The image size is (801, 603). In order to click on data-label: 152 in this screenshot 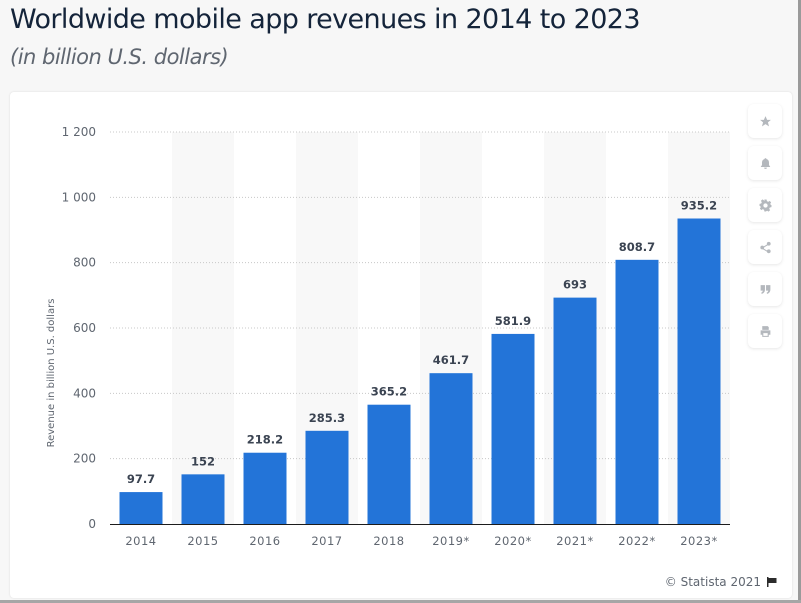, I will do `click(203, 461)`.